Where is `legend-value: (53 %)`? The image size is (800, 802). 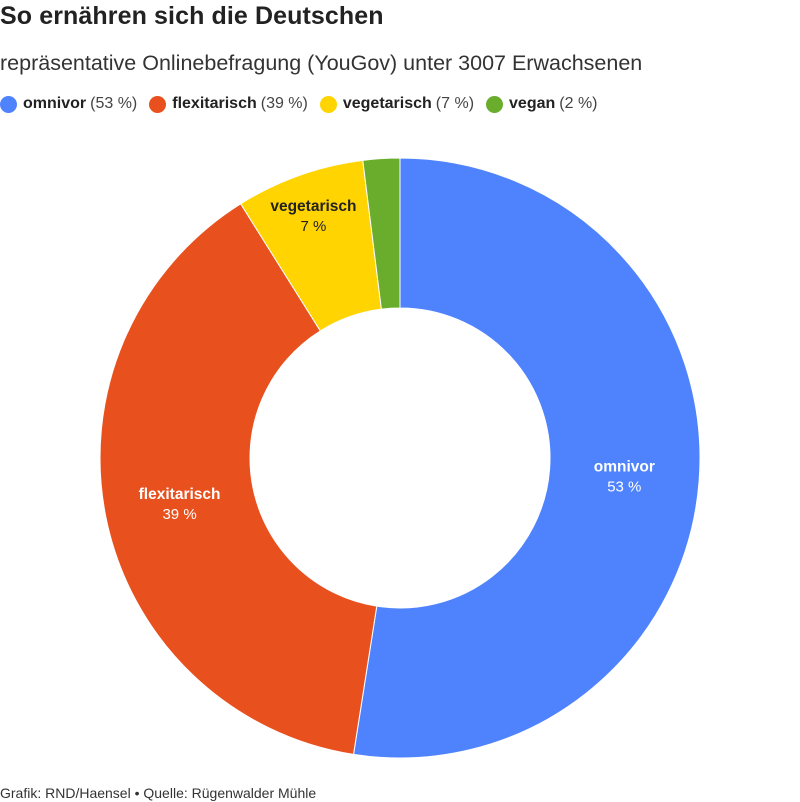
legend-value: (53 %) is located at coordinates (114, 103).